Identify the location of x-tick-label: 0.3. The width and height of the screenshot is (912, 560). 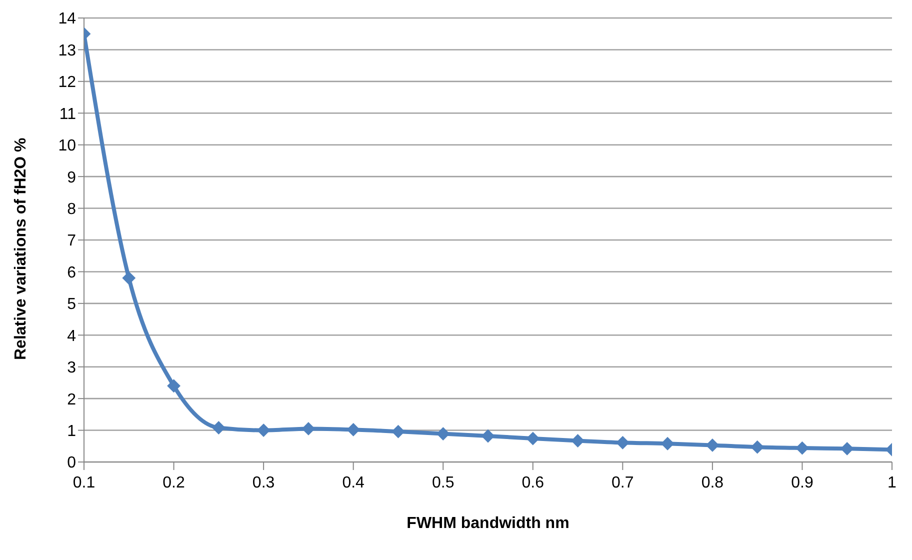
(263, 483).